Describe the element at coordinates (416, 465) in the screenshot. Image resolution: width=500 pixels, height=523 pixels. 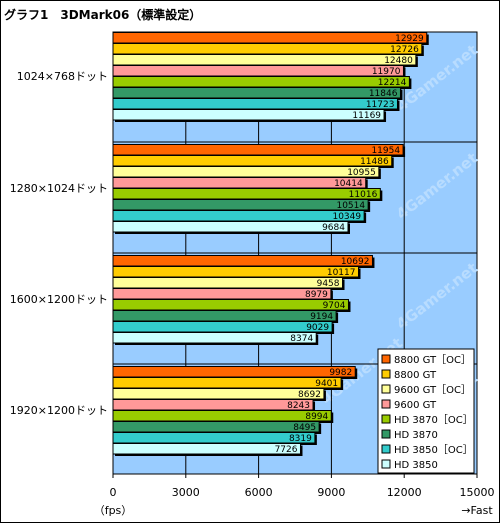
I see `legend-entry: HD 3850` at that location.